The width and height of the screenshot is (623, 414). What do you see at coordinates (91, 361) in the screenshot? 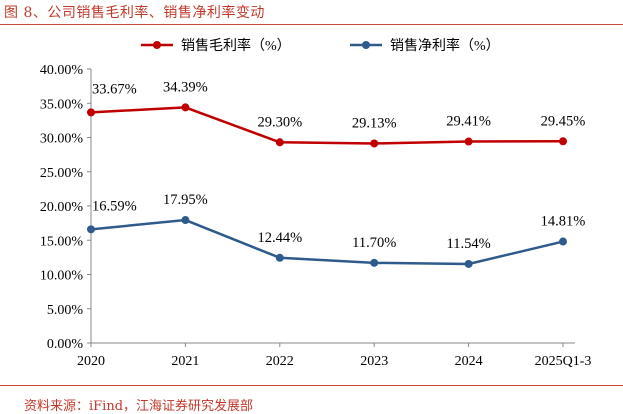
I see `x-tick-label: 2020` at bounding box center [91, 361].